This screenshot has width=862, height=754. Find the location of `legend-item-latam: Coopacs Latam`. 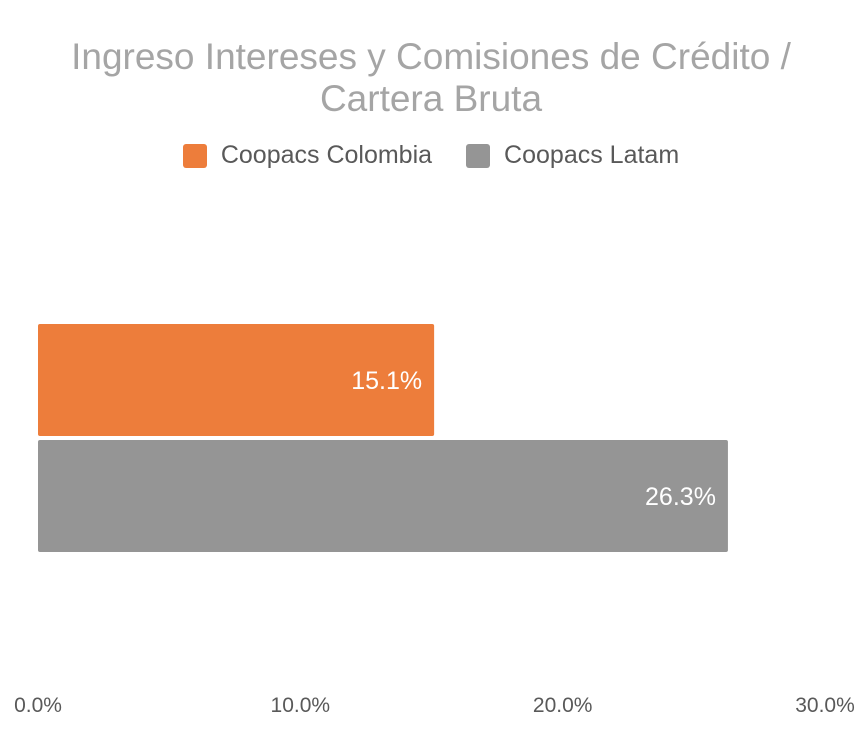

legend-item-latam: Coopacs Latam is located at coordinates (572, 155).